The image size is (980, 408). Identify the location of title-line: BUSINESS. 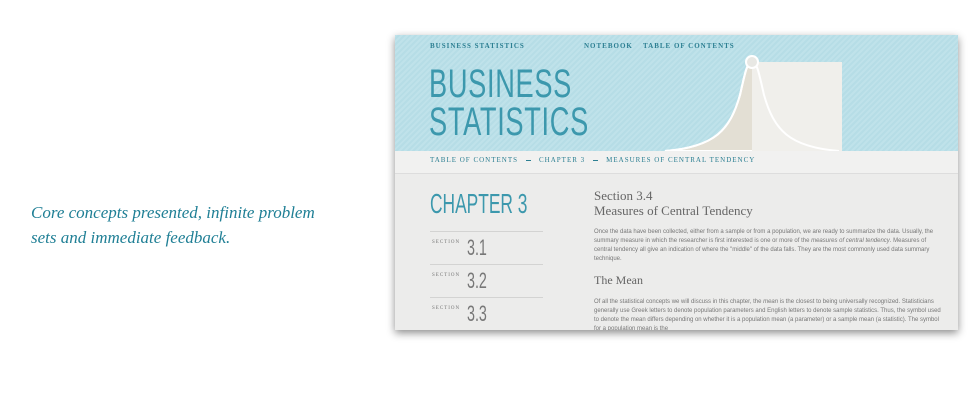
(501, 84).